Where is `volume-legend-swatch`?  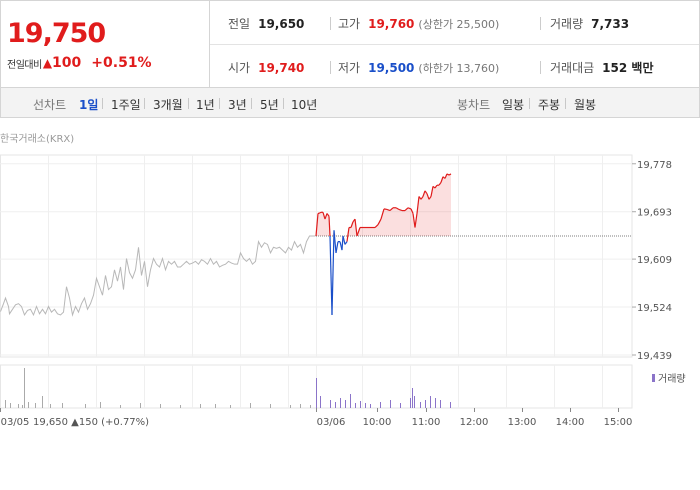
volume-legend-swatch is located at coordinates (653, 378).